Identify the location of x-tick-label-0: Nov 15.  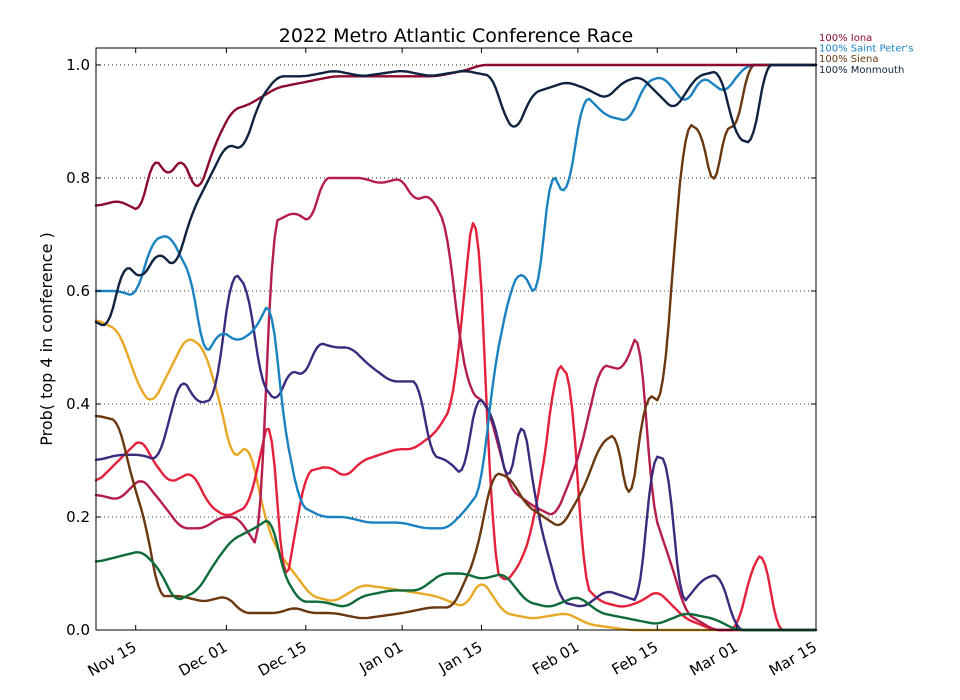
(112, 659).